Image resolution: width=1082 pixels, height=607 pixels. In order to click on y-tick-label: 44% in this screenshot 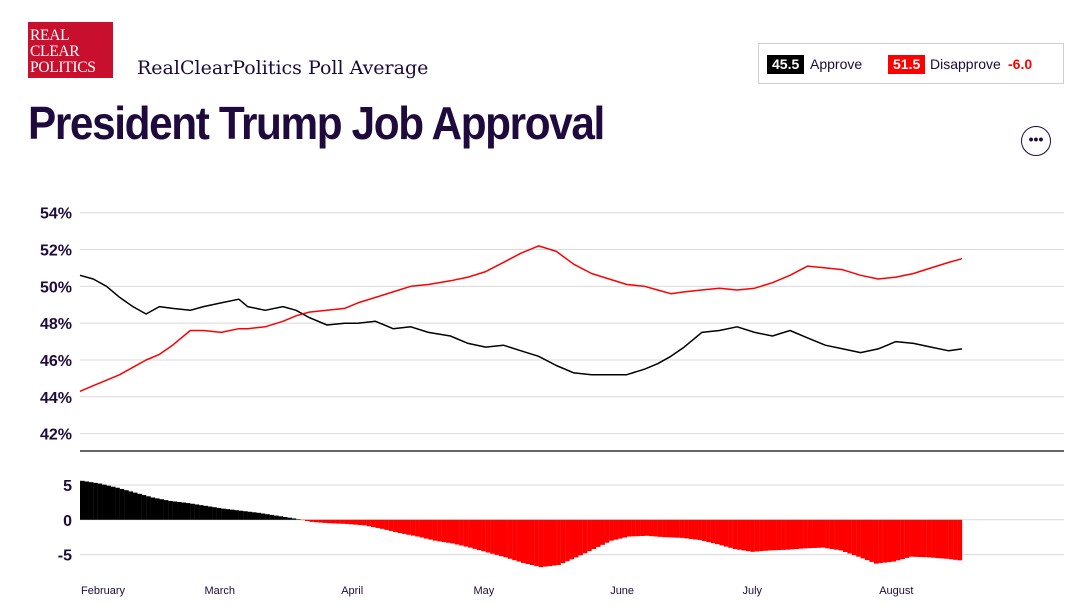, I will do `click(56, 398)`.